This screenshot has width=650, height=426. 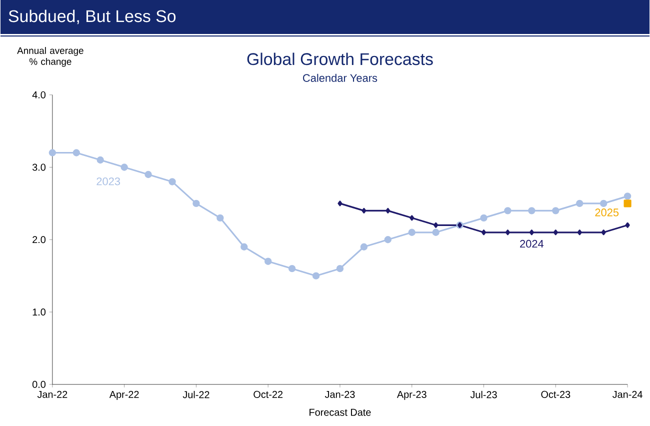 What do you see at coordinates (483, 394) in the screenshot?
I see `x-tick-label: Jul-23` at bounding box center [483, 394].